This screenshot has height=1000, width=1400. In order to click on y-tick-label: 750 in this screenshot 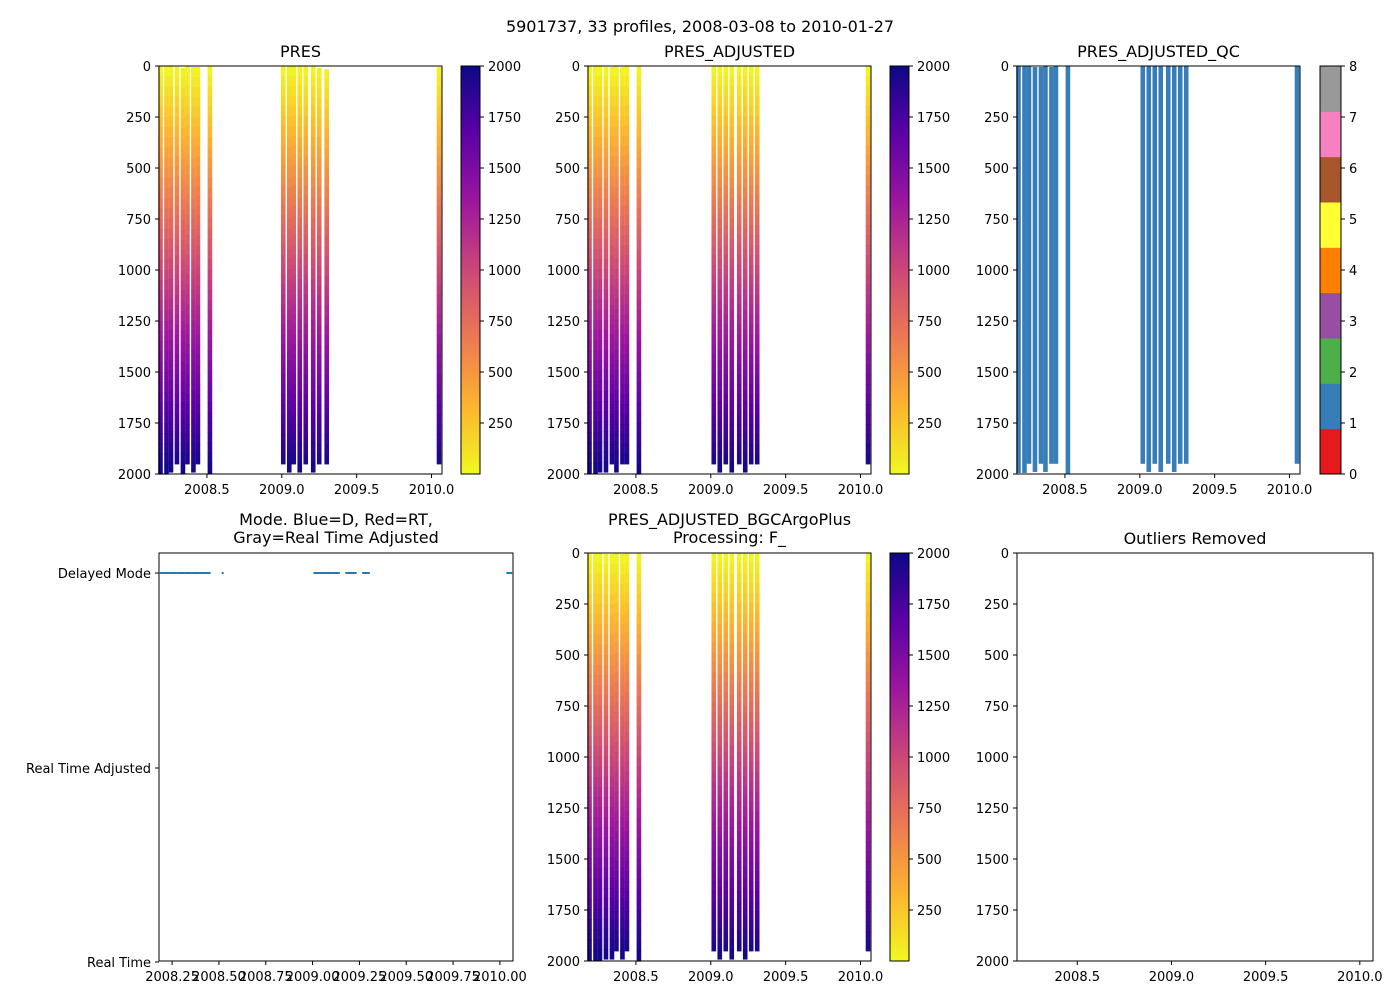, I will do `click(996, 220)`.